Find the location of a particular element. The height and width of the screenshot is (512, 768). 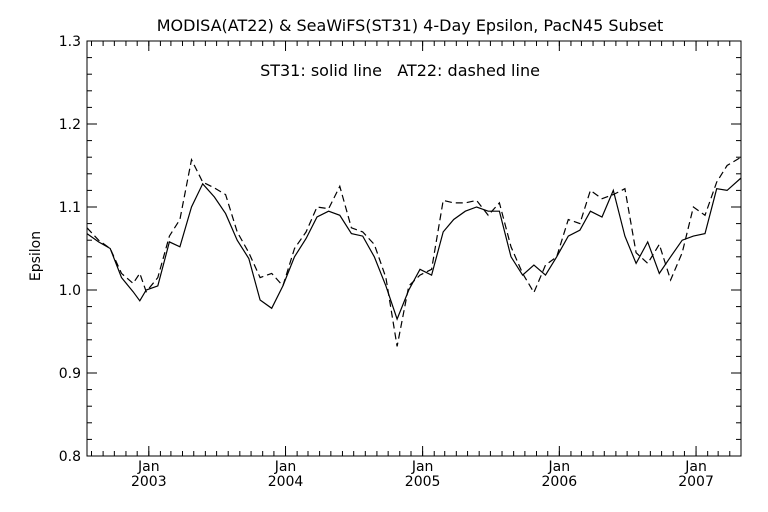

y-tick-label: 0.9 is located at coordinates (70, 374).